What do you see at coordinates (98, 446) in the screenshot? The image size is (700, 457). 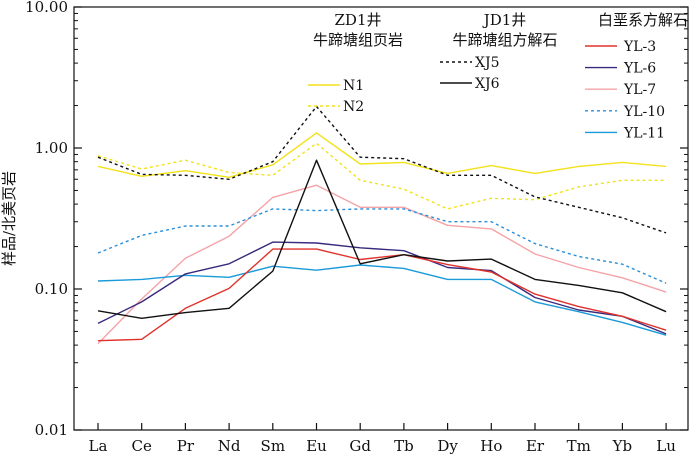 I see `x-tick-label: La` at bounding box center [98, 446].